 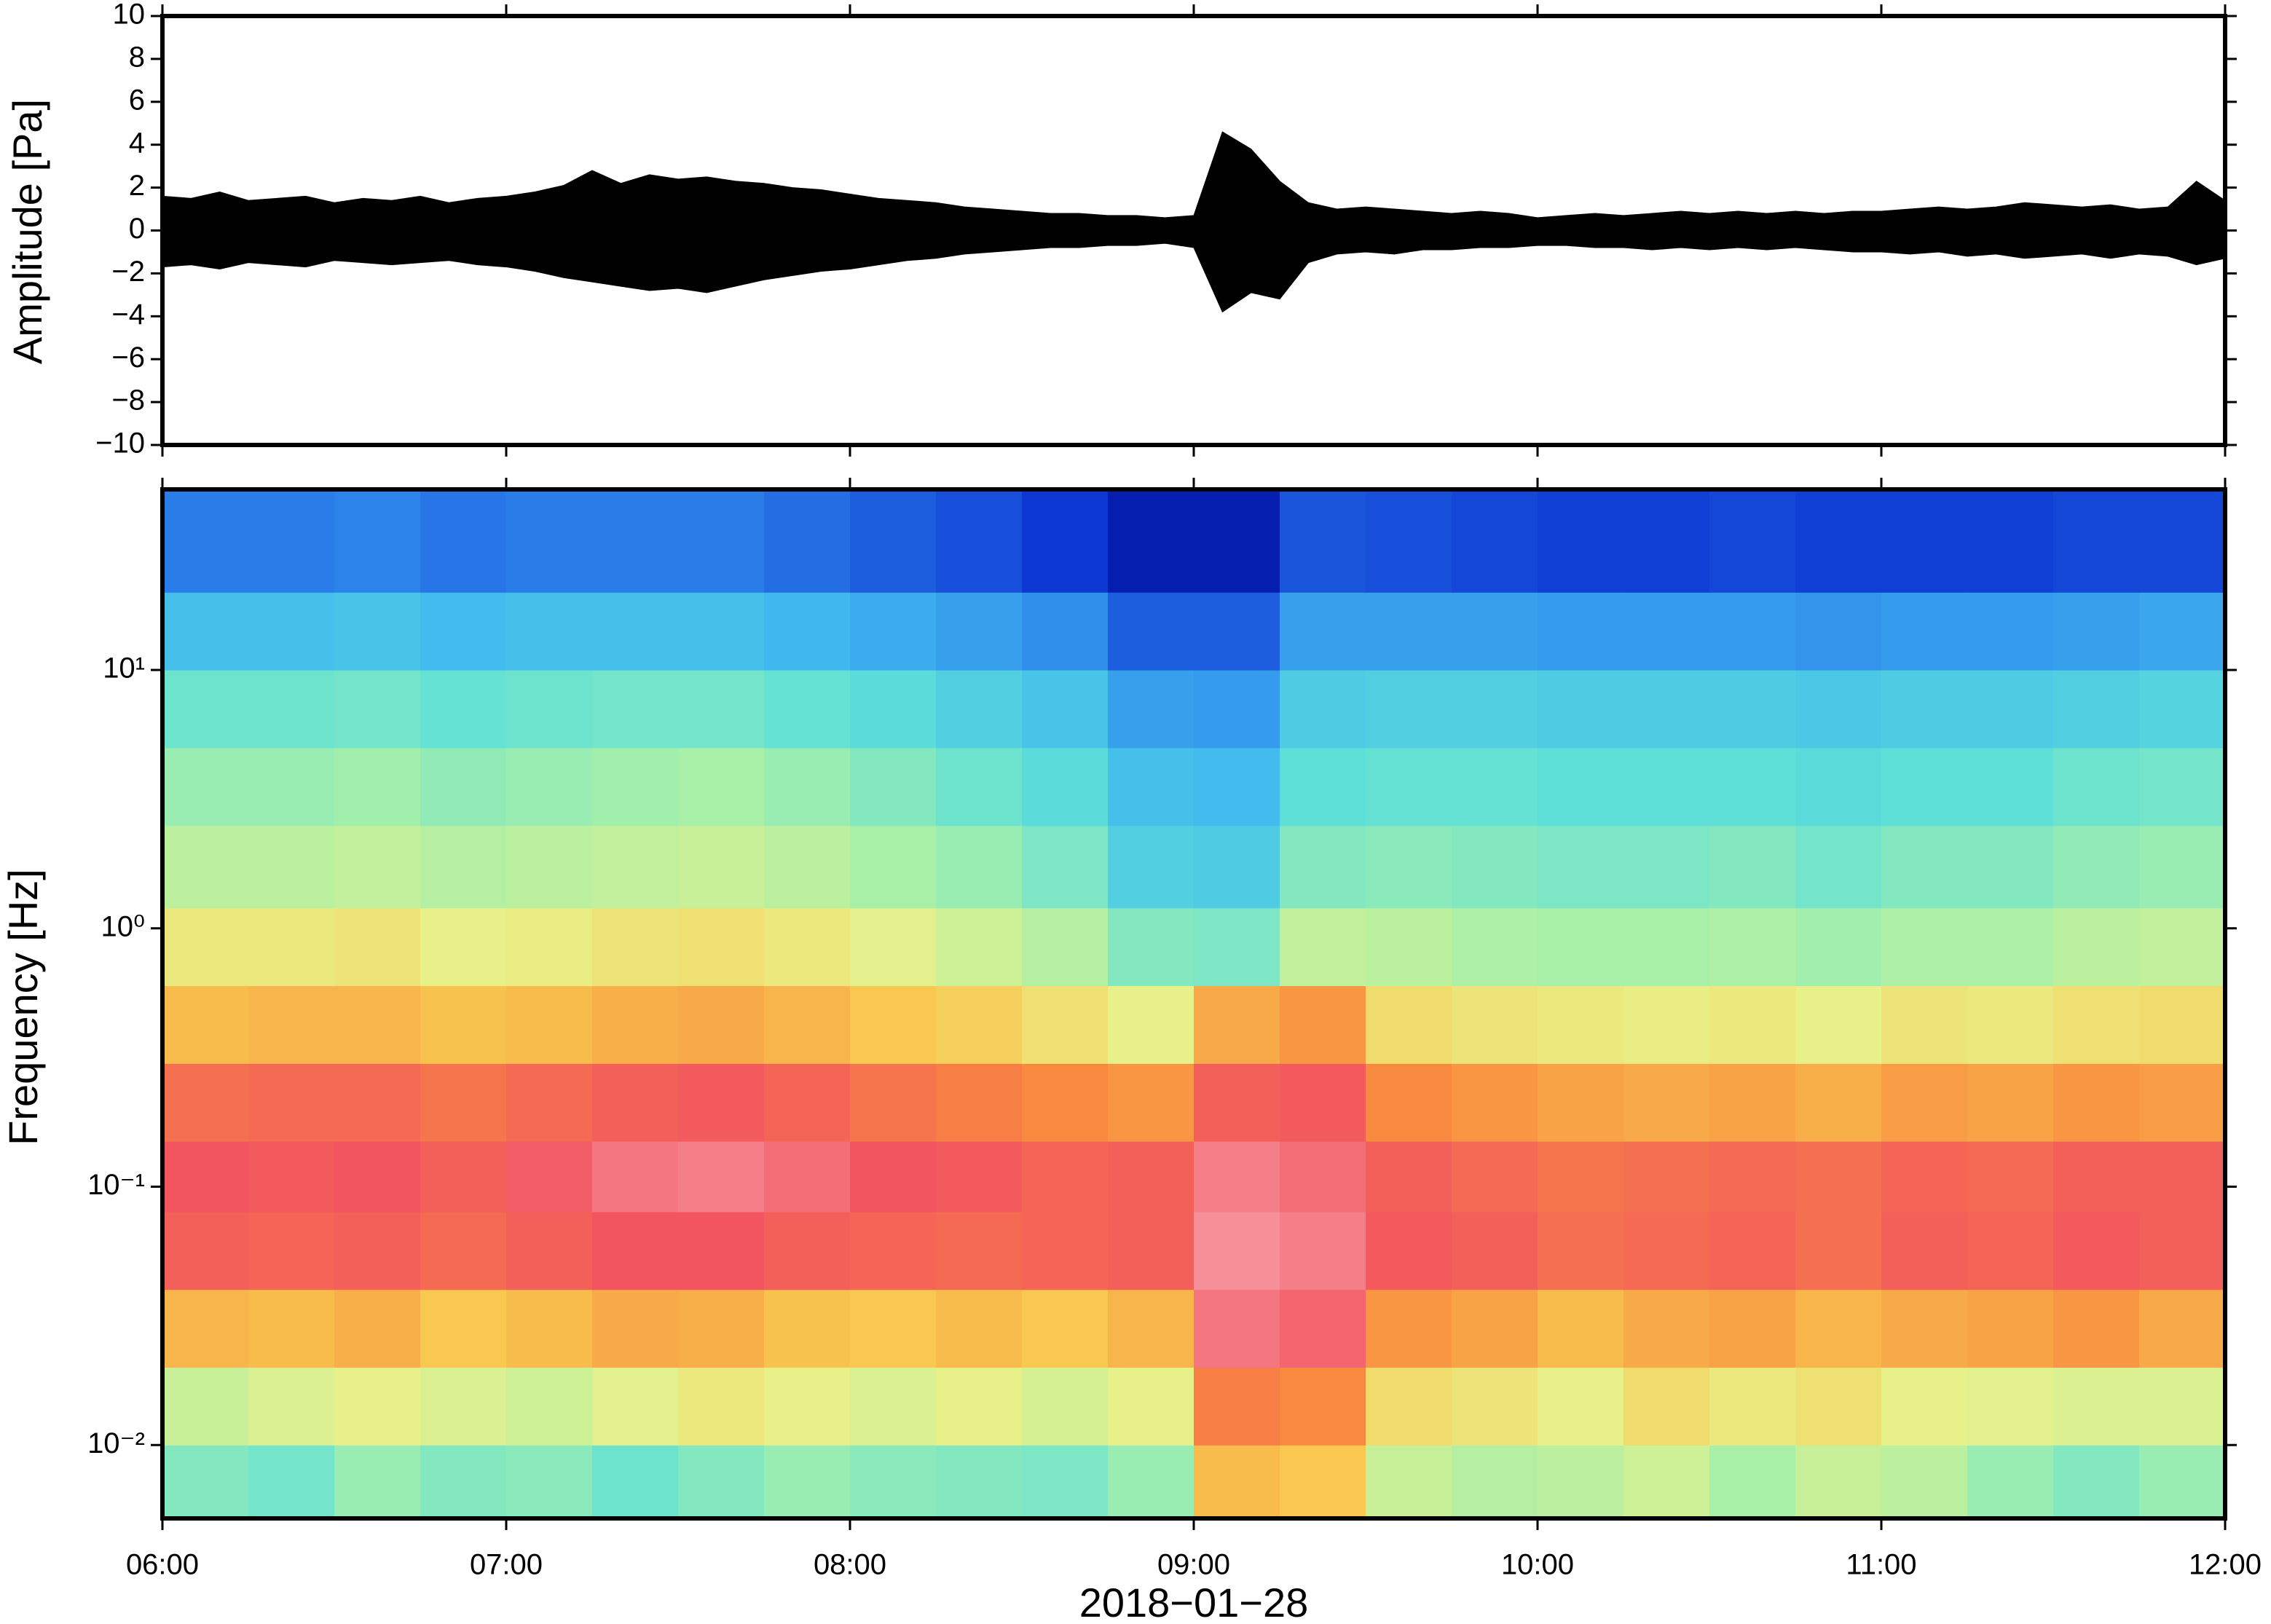 I want to click on y-tick-label: 4, so click(x=137, y=143).